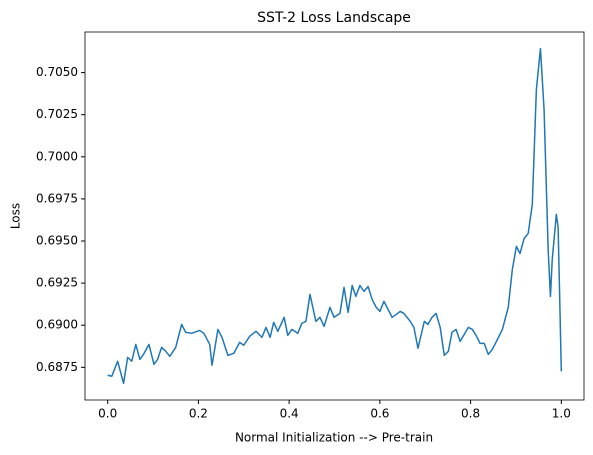 The width and height of the screenshot is (593, 455). Describe the element at coordinates (57, 283) in the screenshot. I see `y-tick-label: 0.6925` at that location.